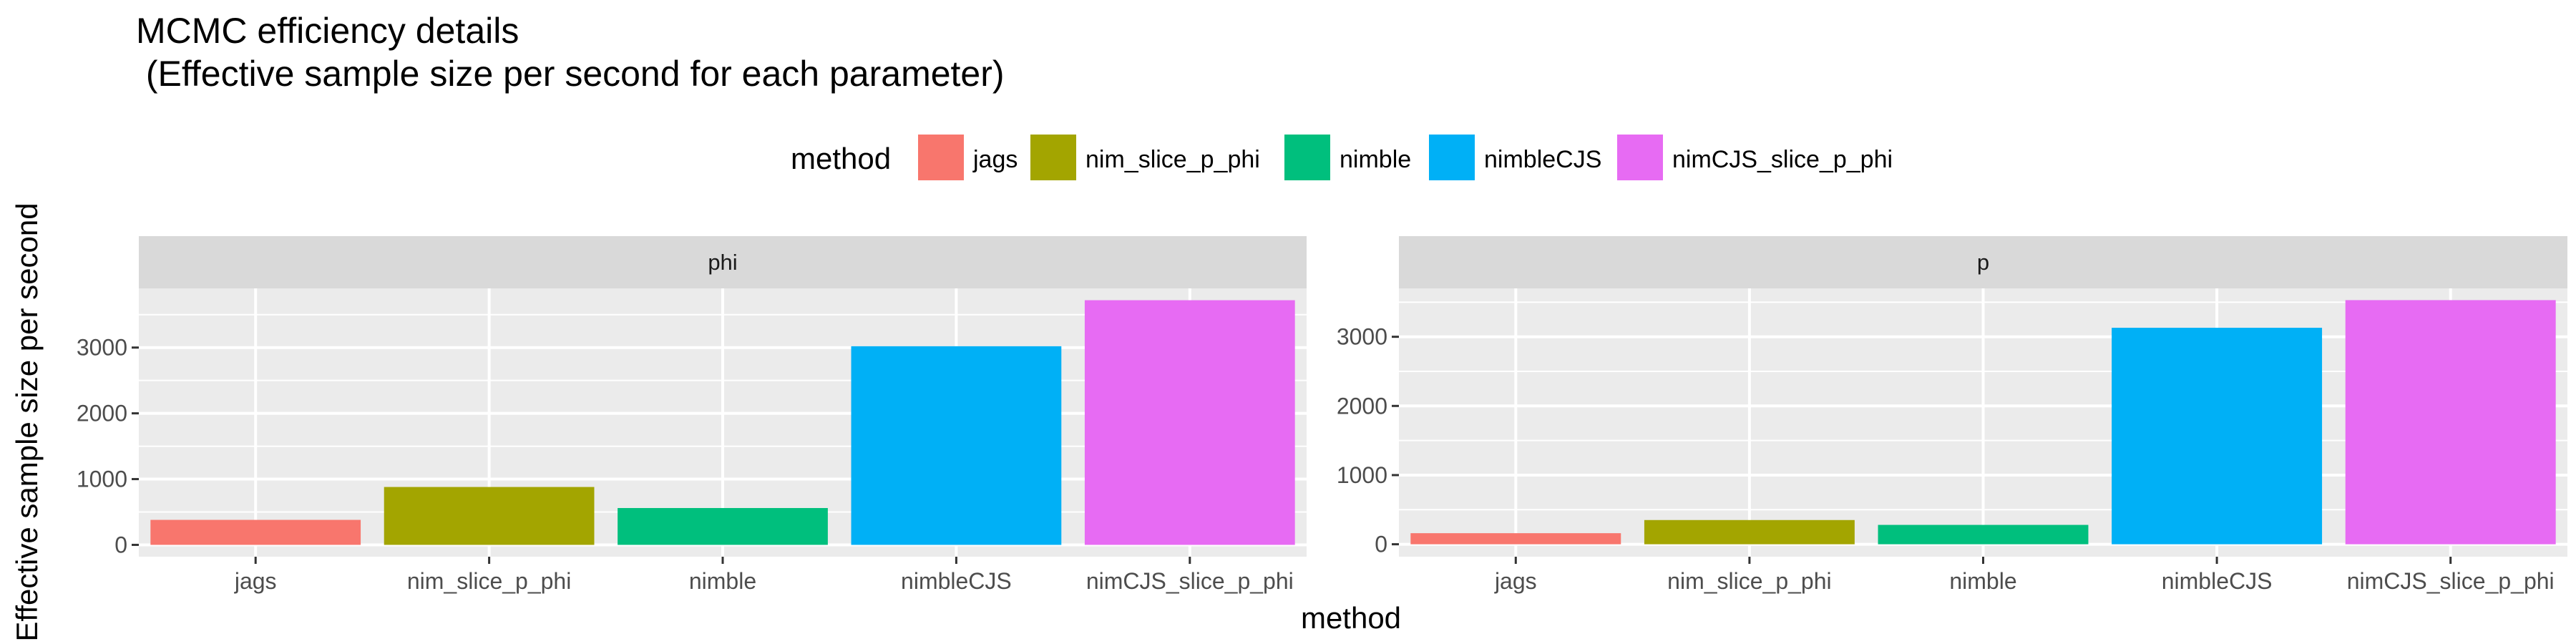 The width and height of the screenshot is (2576, 644). Describe the element at coordinates (1542, 159) in the screenshot. I see `legend-label-nimbleCJS: nimbleCJS` at that location.